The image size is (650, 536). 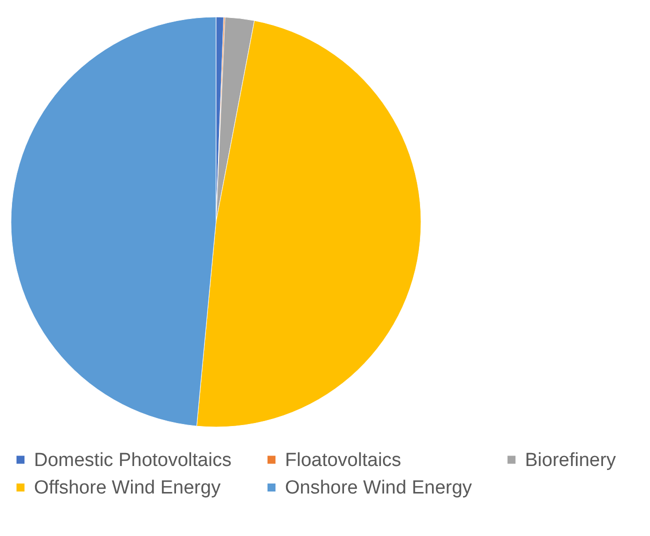 I want to click on legend-label: Offshore Wind Energy, so click(x=128, y=488).